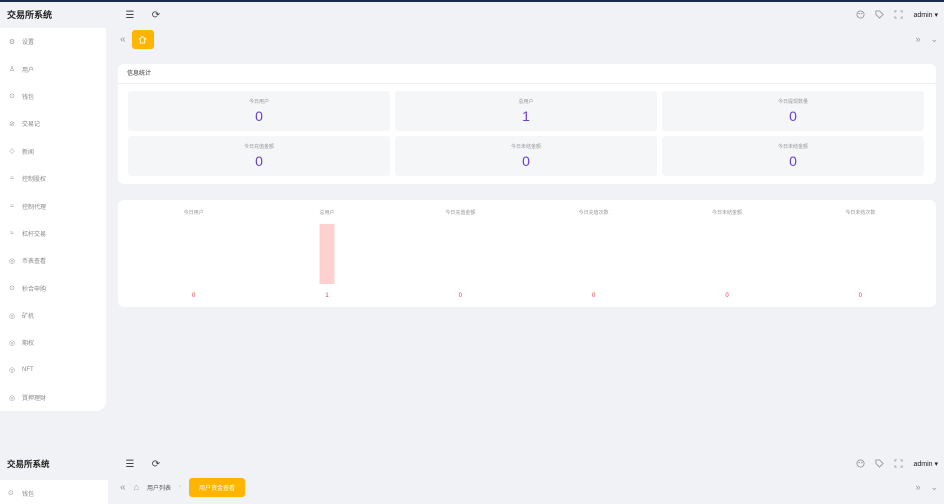 The height and width of the screenshot is (504, 944). I want to click on sidebar-item-label: 期权, so click(28, 344).